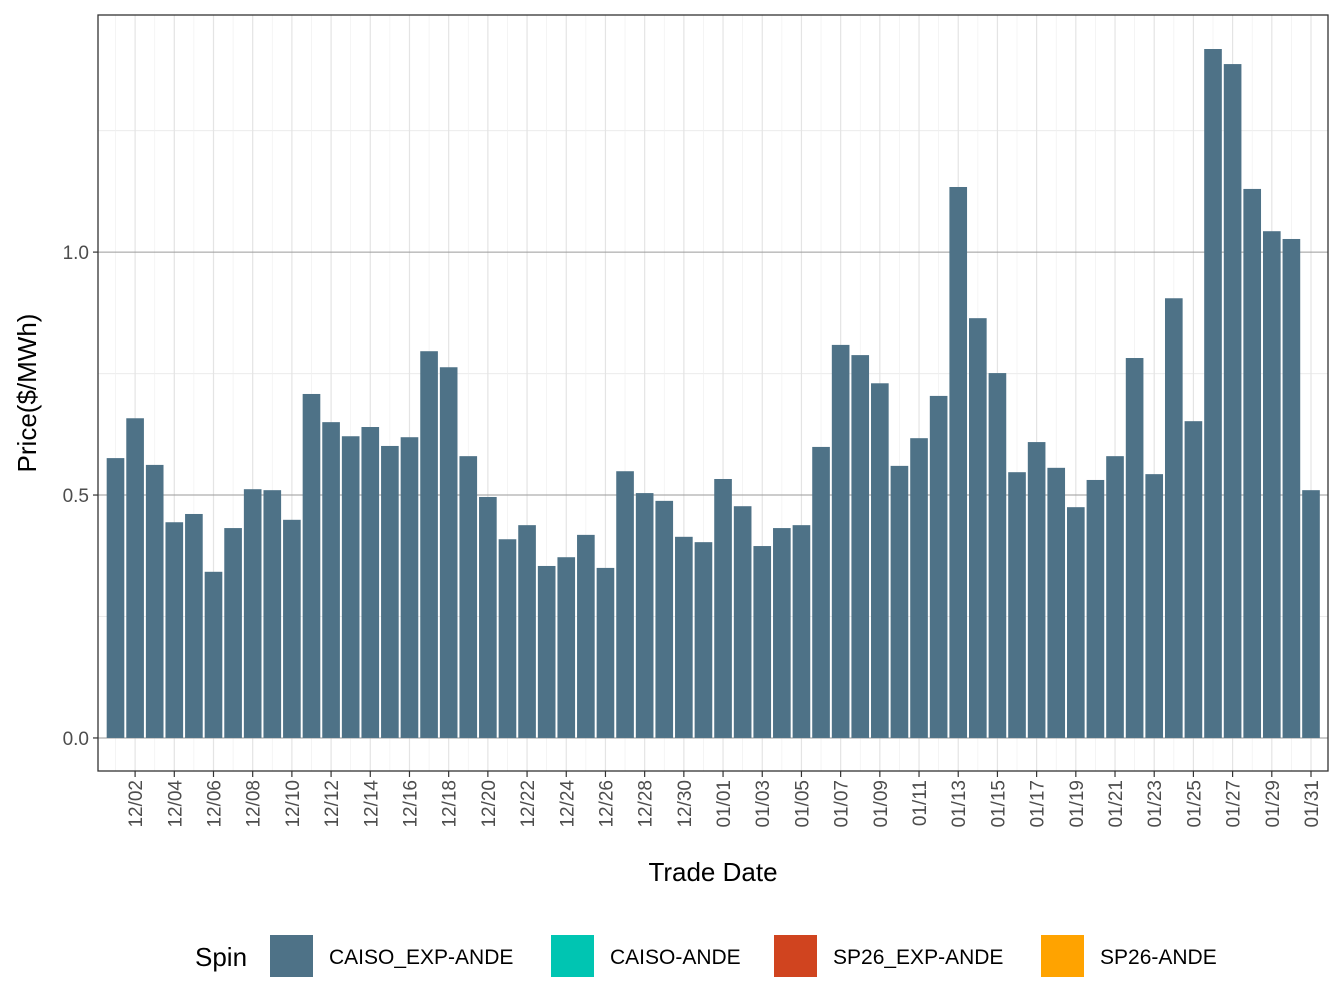  What do you see at coordinates (675, 957) in the screenshot?
I see `legend-label: CAISO-ANDE` at bounding box center [675, 957].